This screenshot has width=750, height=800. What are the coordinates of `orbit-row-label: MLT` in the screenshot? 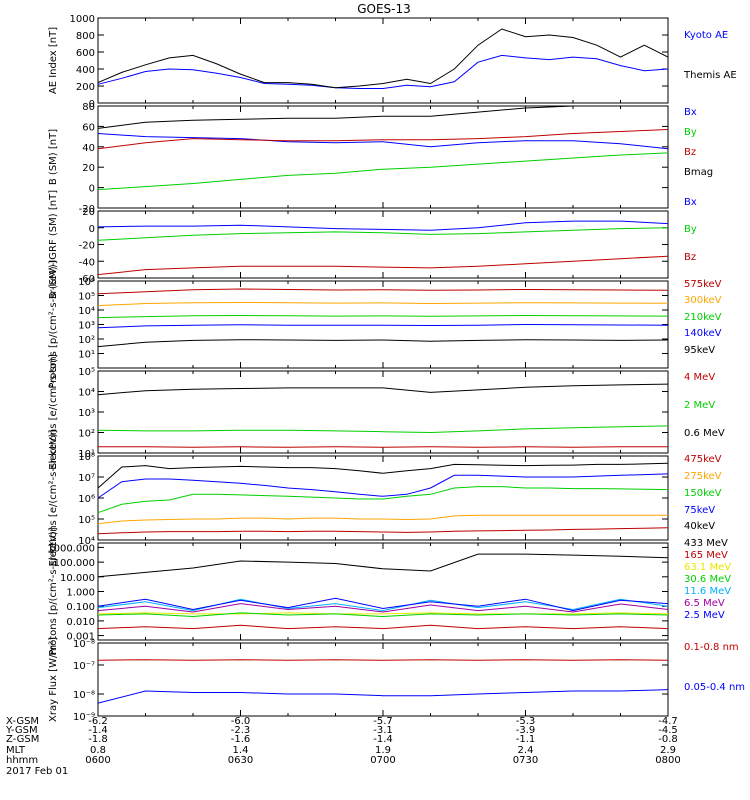 It's located at (16, 750).